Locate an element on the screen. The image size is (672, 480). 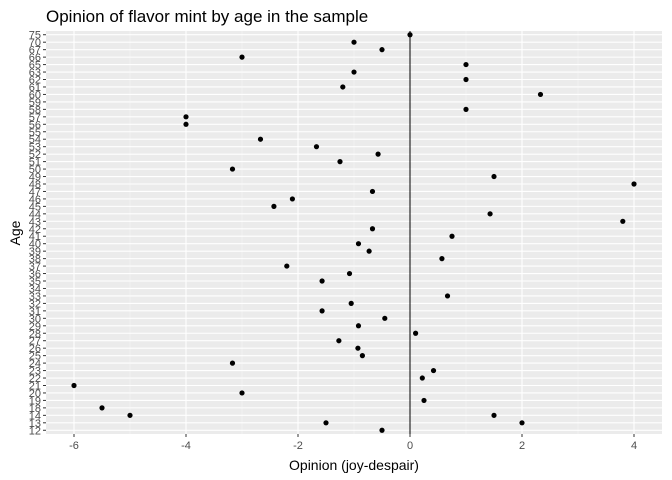
y-tick-label: 63 is located at coordinates (35, 73).